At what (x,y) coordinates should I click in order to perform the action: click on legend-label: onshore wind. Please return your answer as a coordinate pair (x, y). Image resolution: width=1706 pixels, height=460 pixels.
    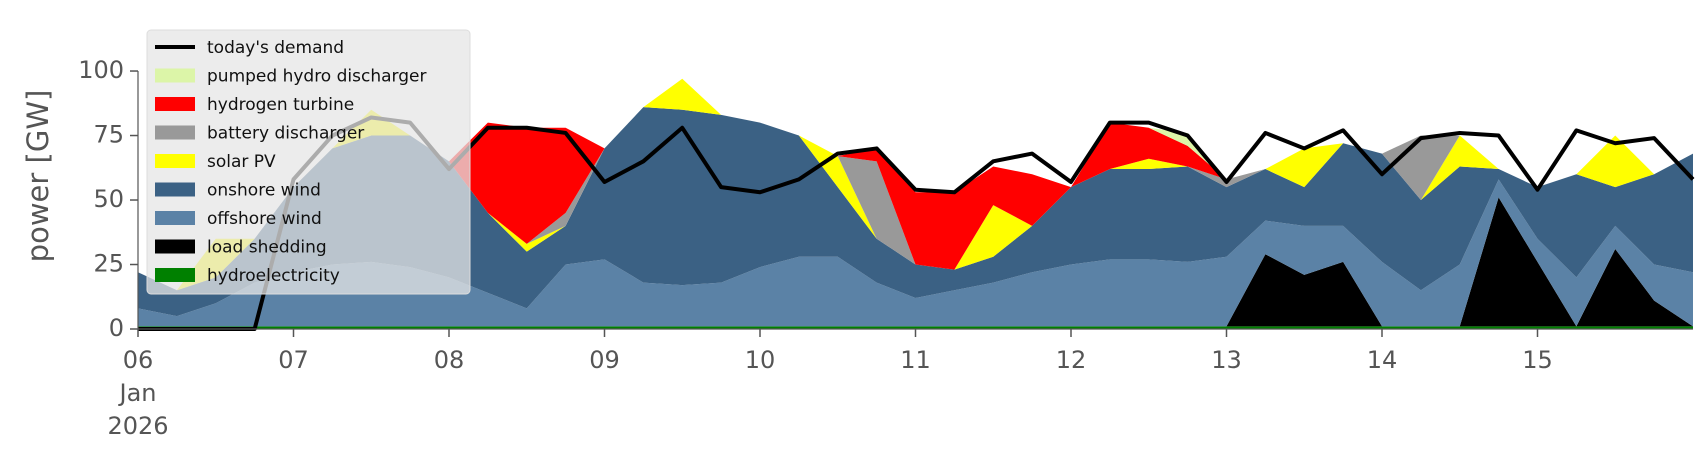
    Looking at the image, I should click on (264, 191).